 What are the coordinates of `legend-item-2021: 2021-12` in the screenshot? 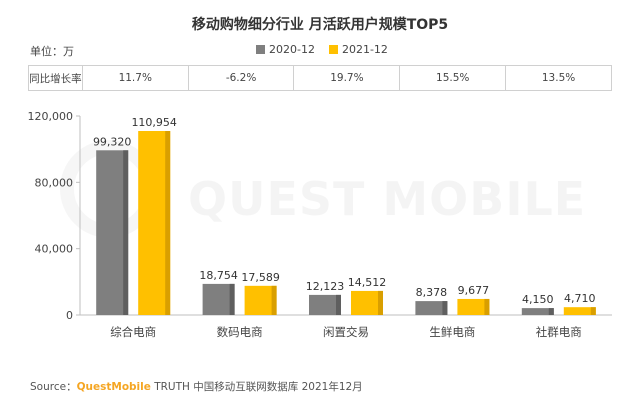 It's located at (358, 49).